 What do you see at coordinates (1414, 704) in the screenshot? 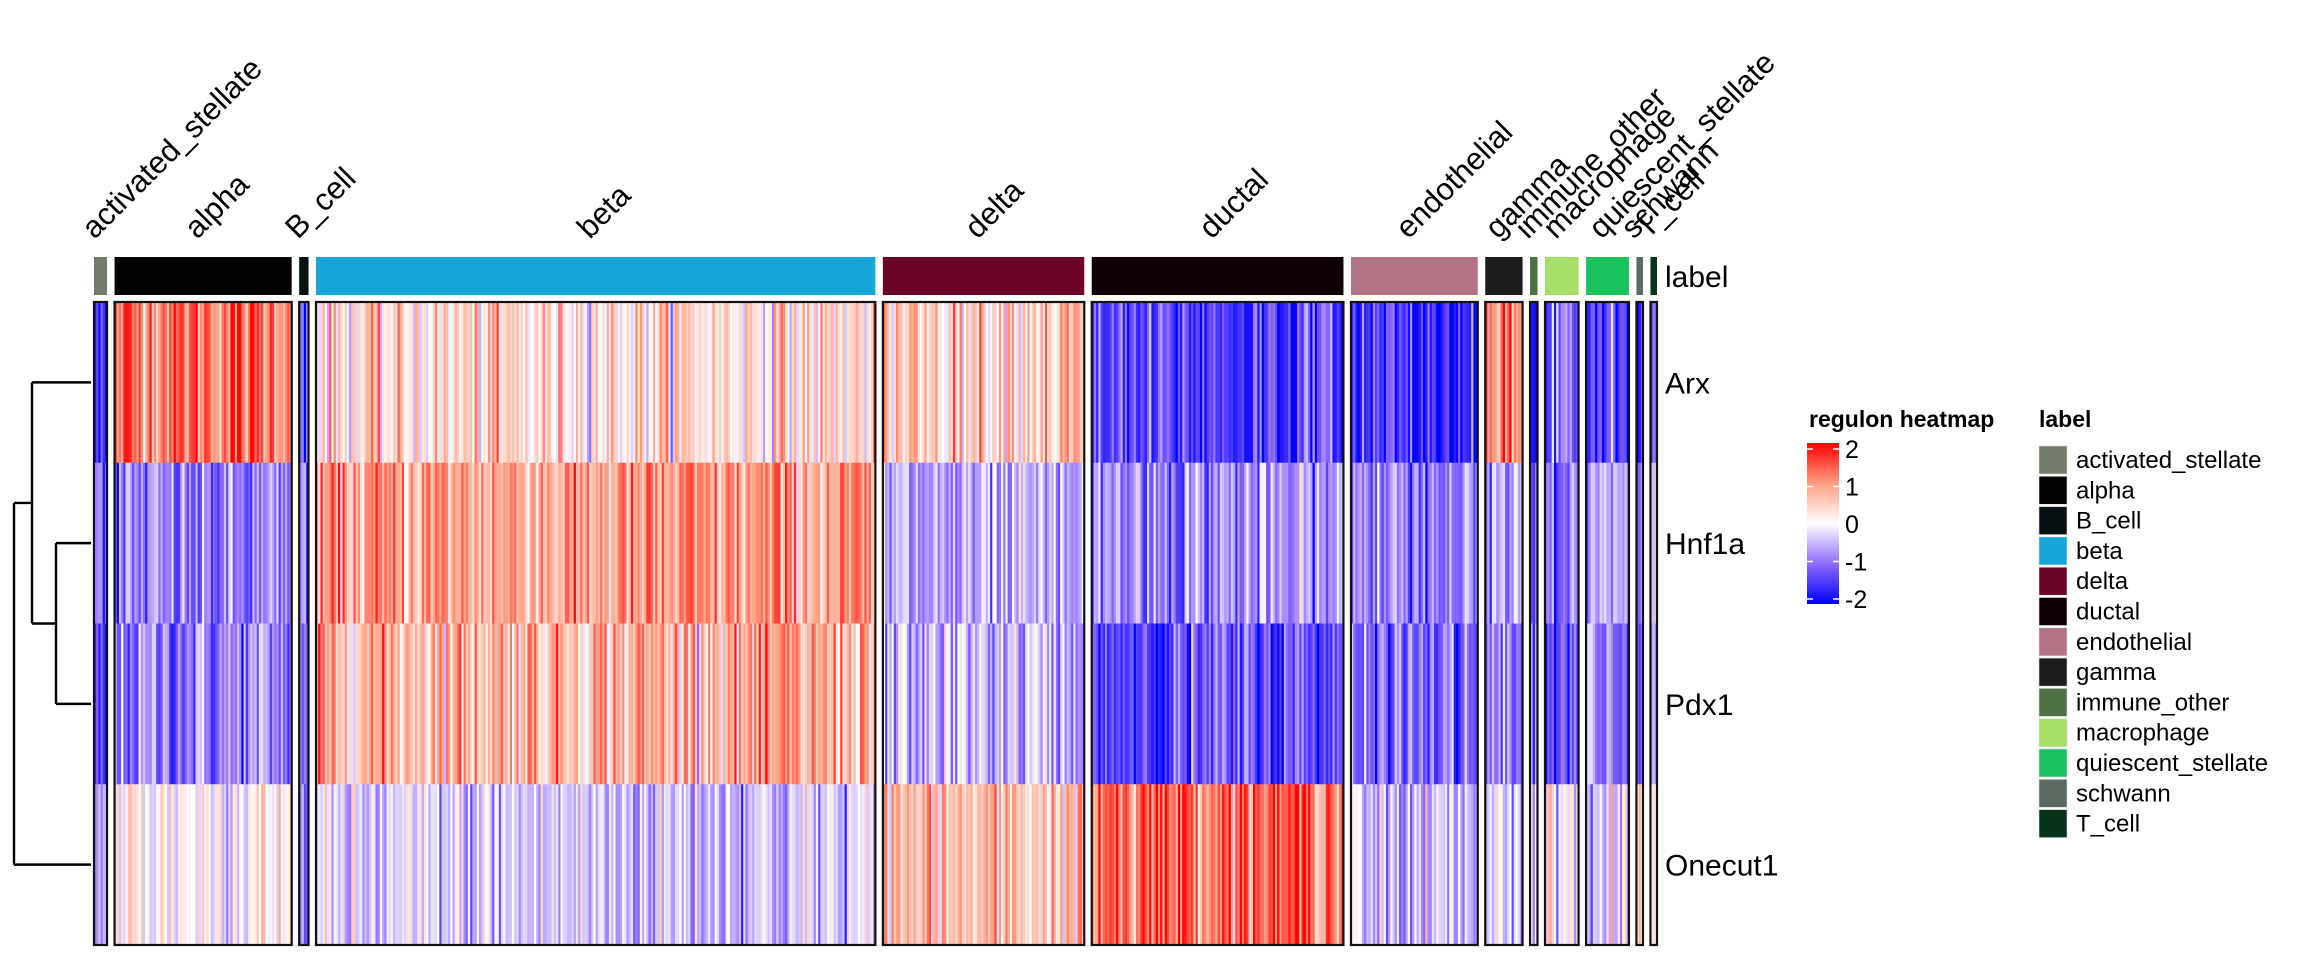
I see `heatmap-cell-endothelial-Pdx1` at bounding box center [1414, 704].